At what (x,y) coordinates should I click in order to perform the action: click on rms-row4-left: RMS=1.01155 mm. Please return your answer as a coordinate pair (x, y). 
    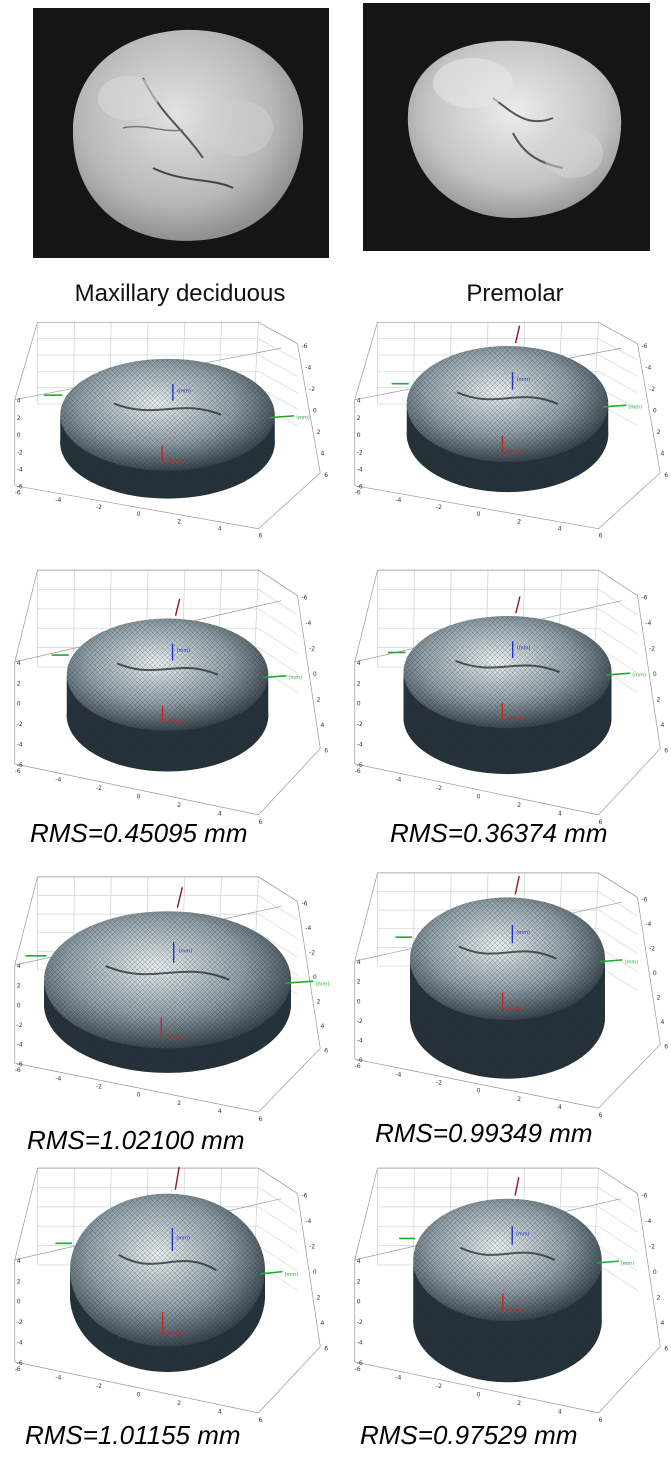
    Looking at the image, I should click on (133, 1435).